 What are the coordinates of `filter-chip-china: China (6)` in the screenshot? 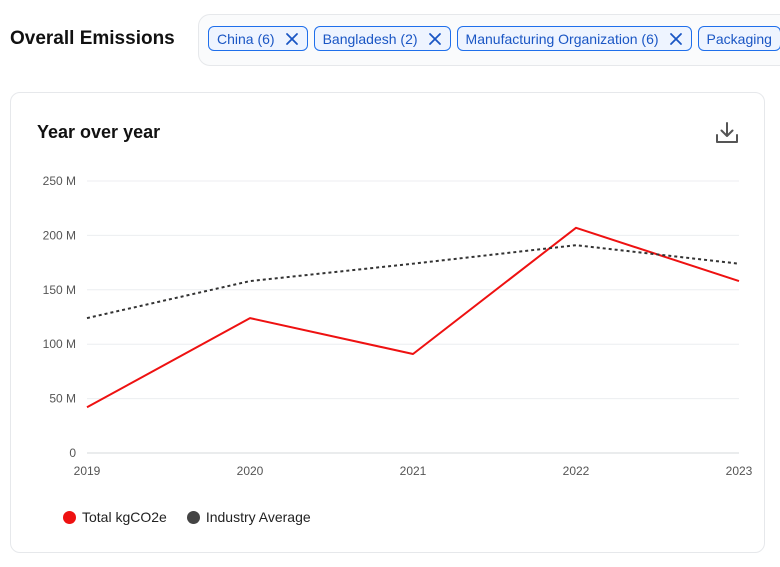 It's located at (258, 38).